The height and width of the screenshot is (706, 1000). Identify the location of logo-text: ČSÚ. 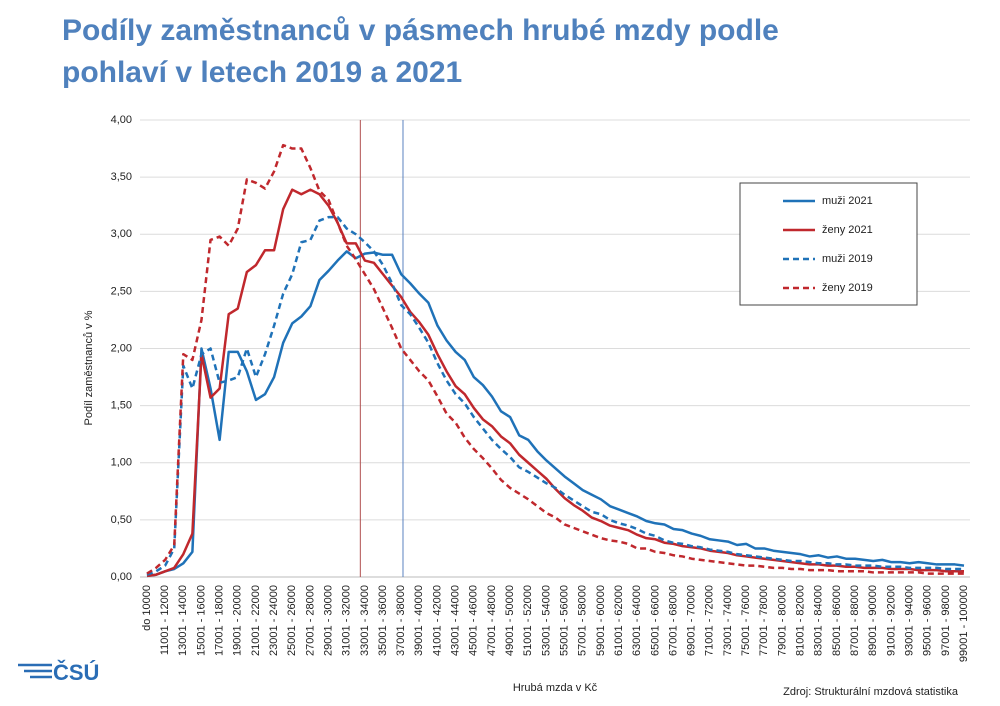
(76, 672).